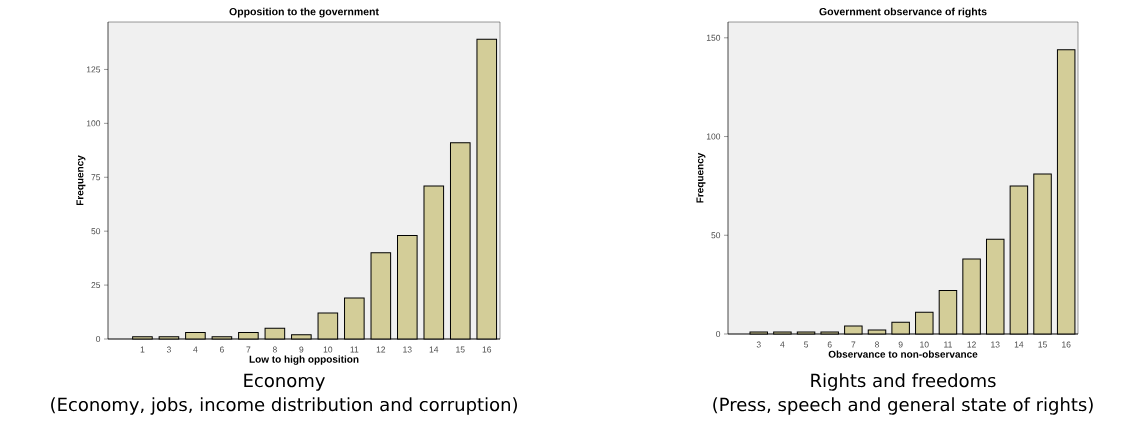  What do you see at coordinates (93, 69) in the screenshot?
I see `y-tick-label: 125` at bounding box center [93, 69].